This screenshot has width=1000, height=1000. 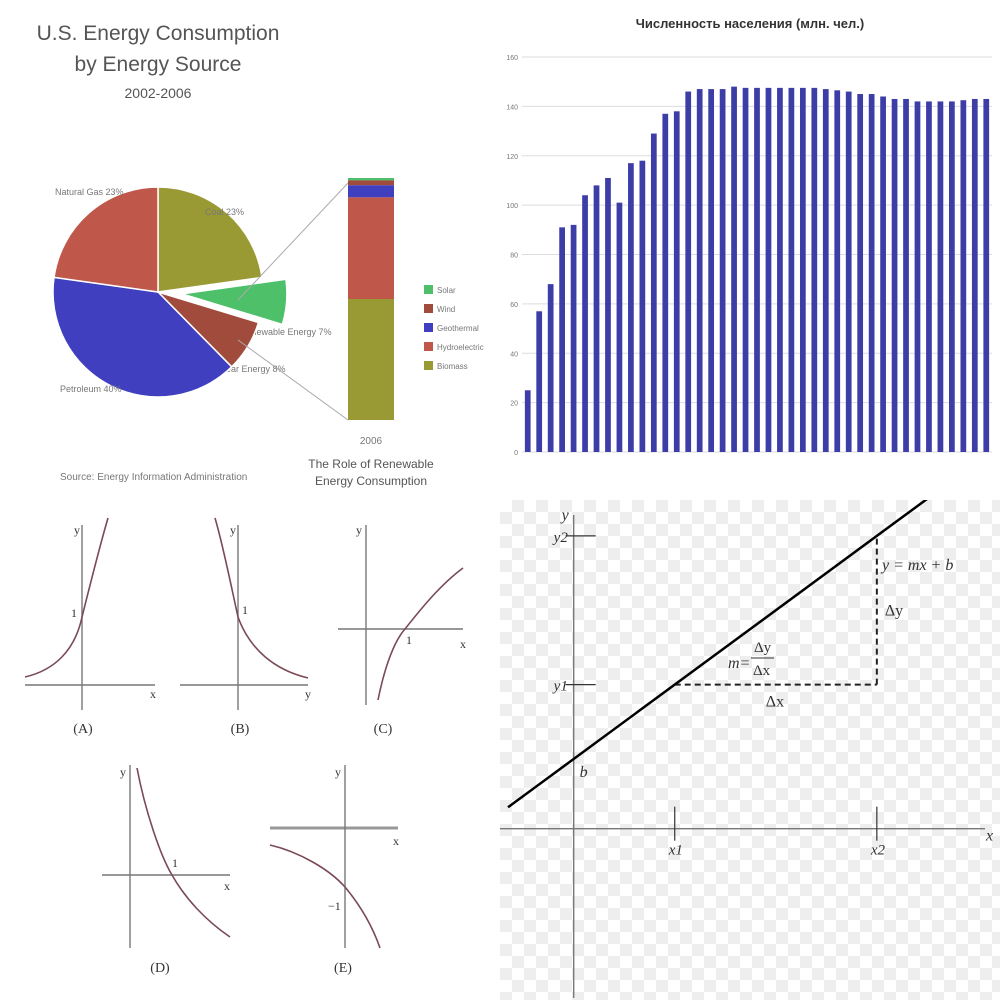 I want to click on graph-a-mark: 1, so click(x=74, y=613).